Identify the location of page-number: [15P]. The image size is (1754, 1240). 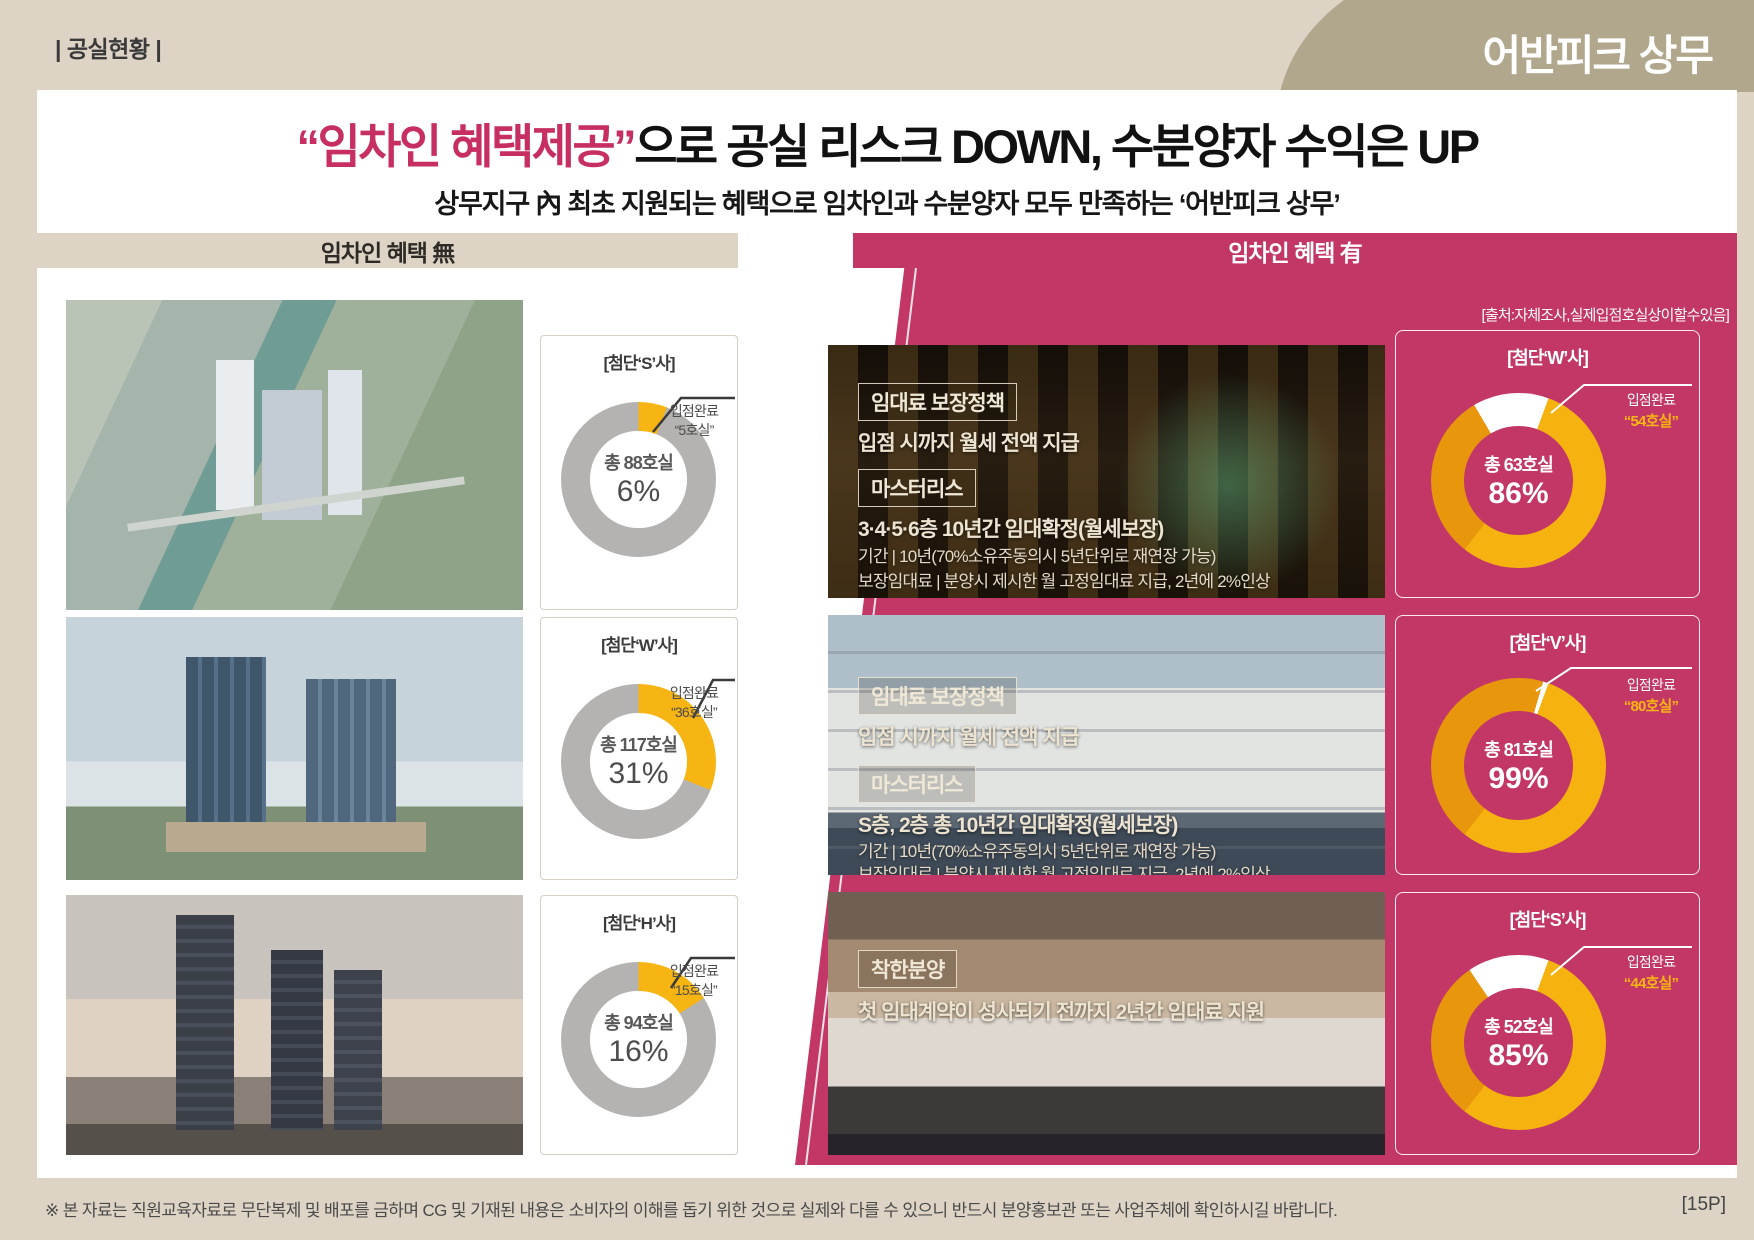
(1703, 1204).